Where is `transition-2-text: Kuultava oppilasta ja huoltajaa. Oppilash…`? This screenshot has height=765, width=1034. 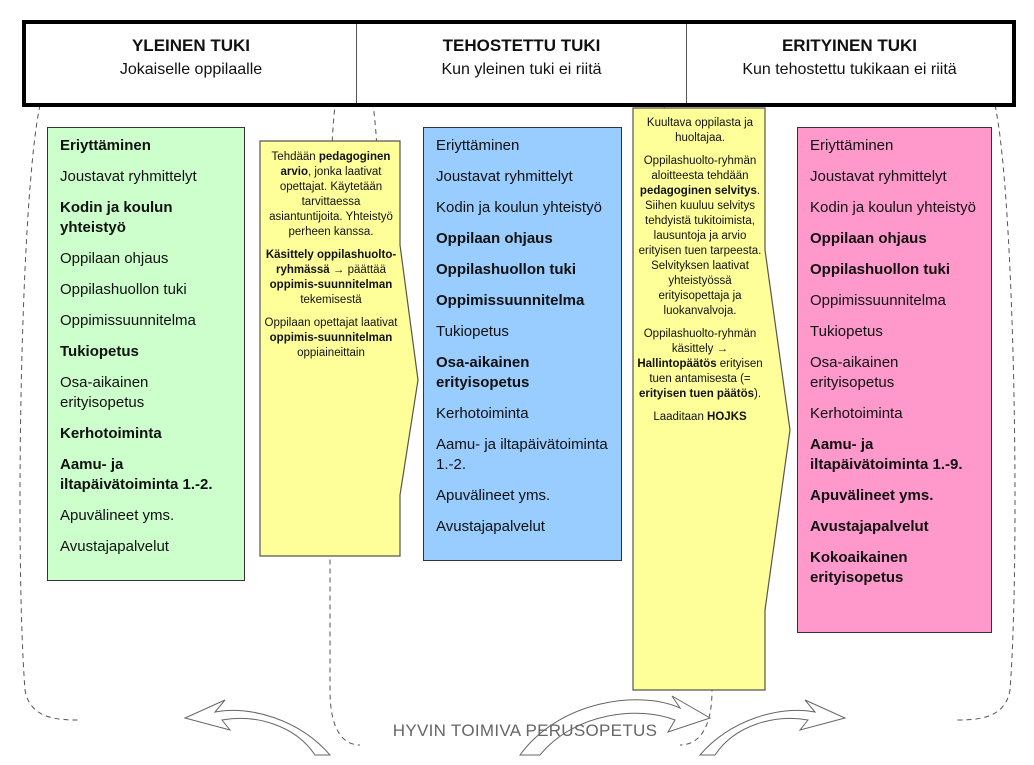 transition-2-text: Kuultava oppilasta ja huoltajaa. Oppilash… is located at coordinates (700, 274).